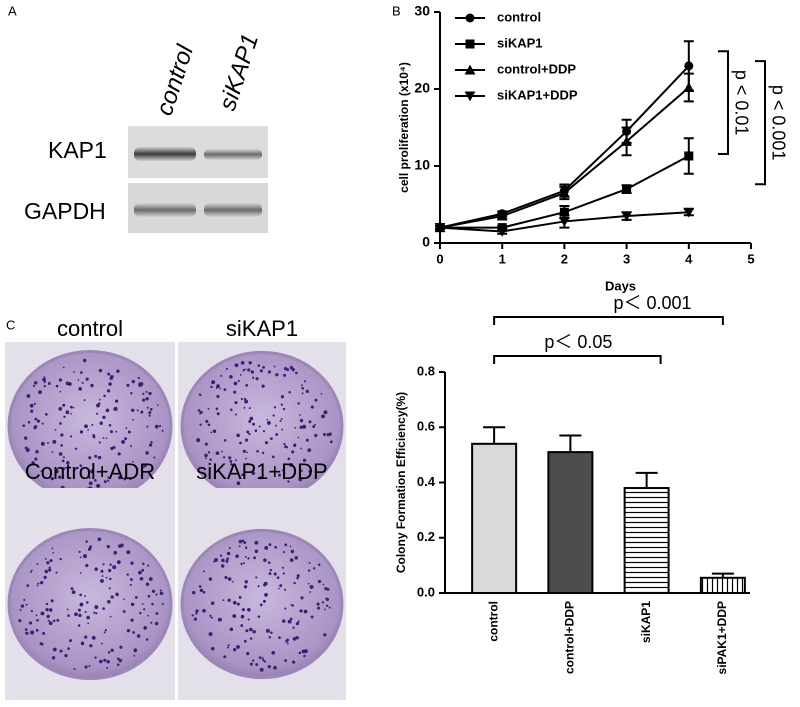  I want to click on error-bar, so click(646, 480).